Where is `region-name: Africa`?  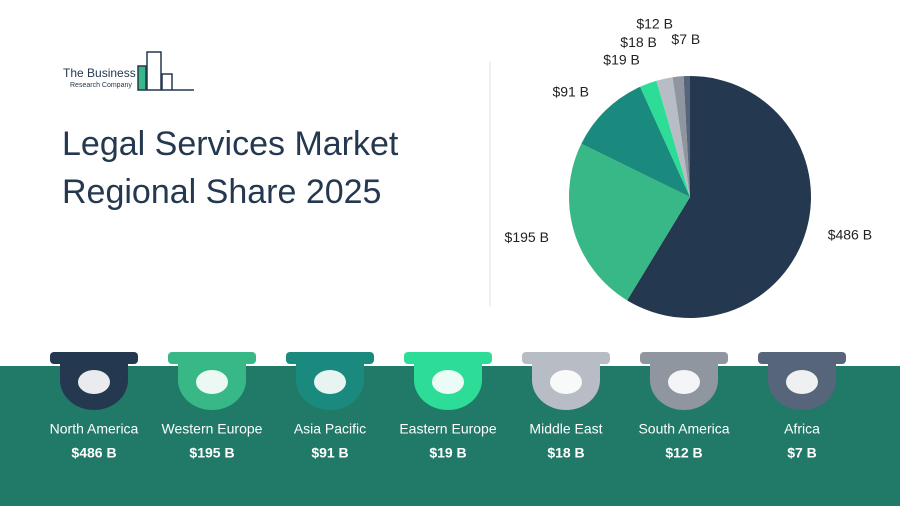
region-name: Africa is located at coordinates (802, 429).